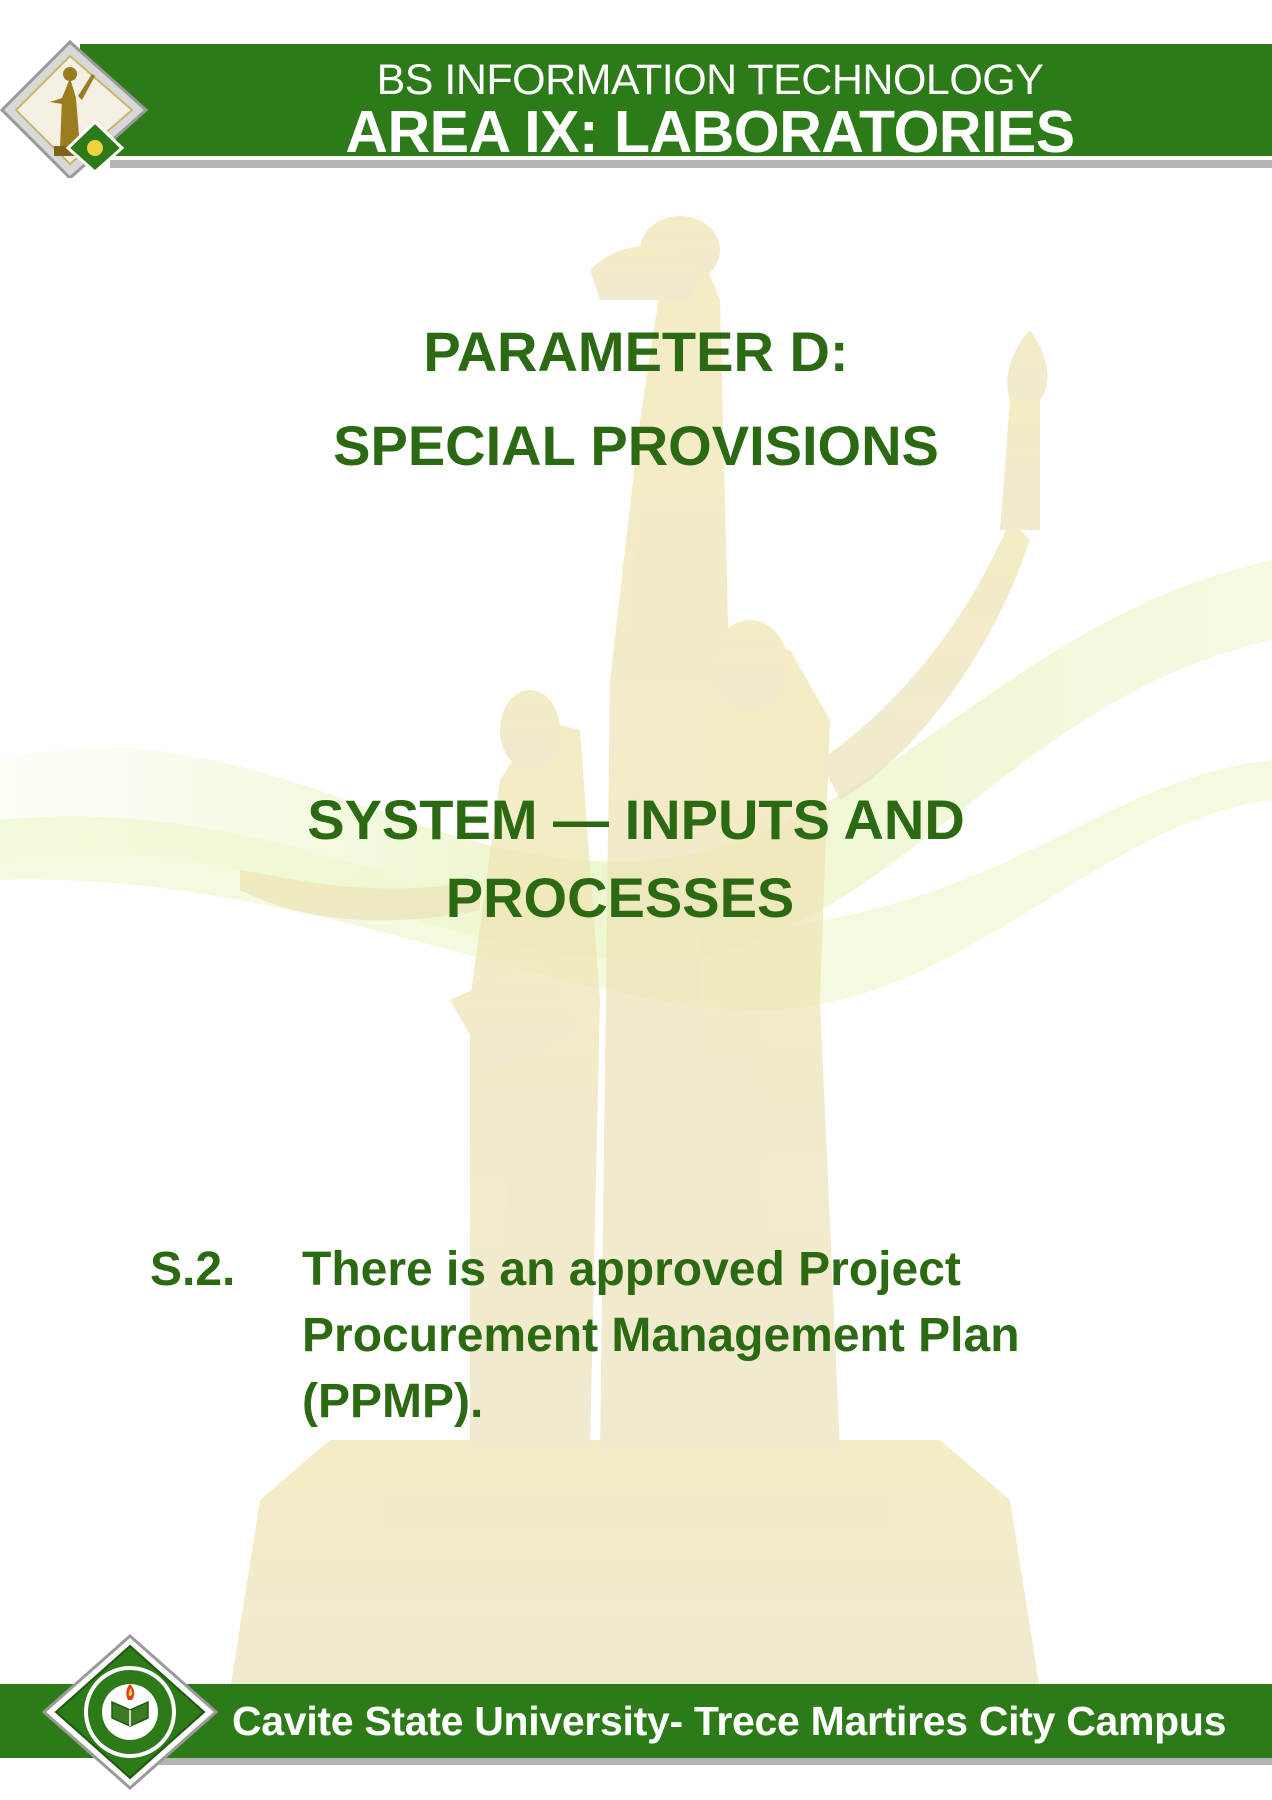  I want to click on parameter-subheading: SPECIAL PROVISIONS, so click(636, 445).